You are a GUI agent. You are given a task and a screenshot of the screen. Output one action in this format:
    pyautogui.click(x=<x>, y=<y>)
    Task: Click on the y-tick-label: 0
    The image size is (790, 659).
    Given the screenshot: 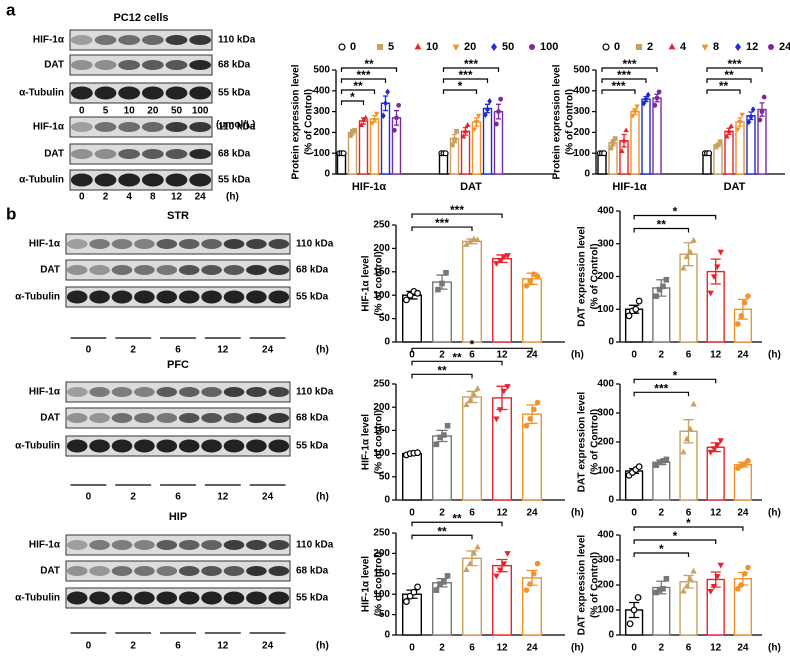 What is the action you would take?
    pyautogui.click(x=587, y=174)
    